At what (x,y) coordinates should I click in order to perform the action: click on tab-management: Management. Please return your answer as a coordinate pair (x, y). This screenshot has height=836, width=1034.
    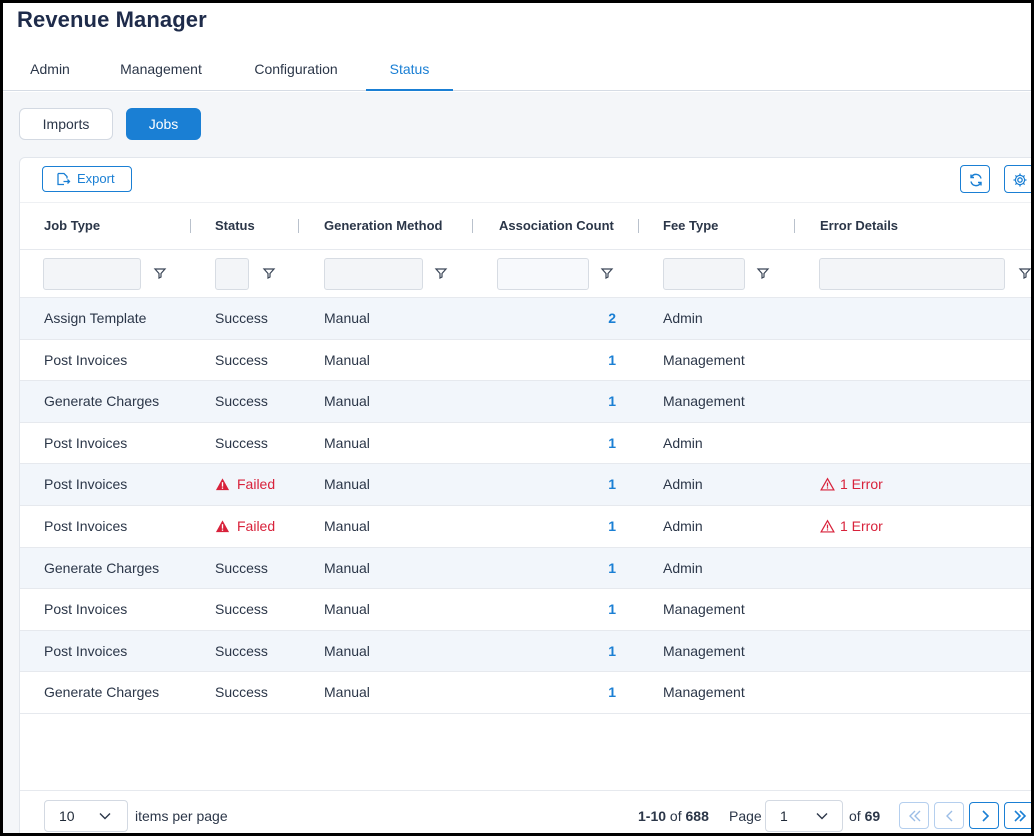
    Looking at the image, I should click on (161, 69).